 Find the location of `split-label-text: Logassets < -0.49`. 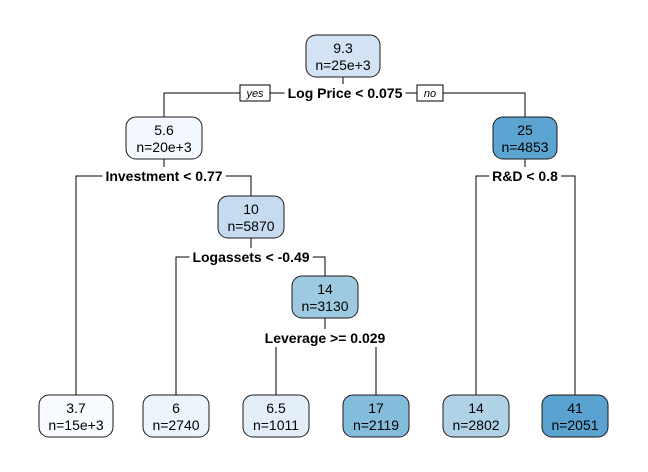

split-label-text: Logassets < -0.49 is located at coordinates (250, 257).